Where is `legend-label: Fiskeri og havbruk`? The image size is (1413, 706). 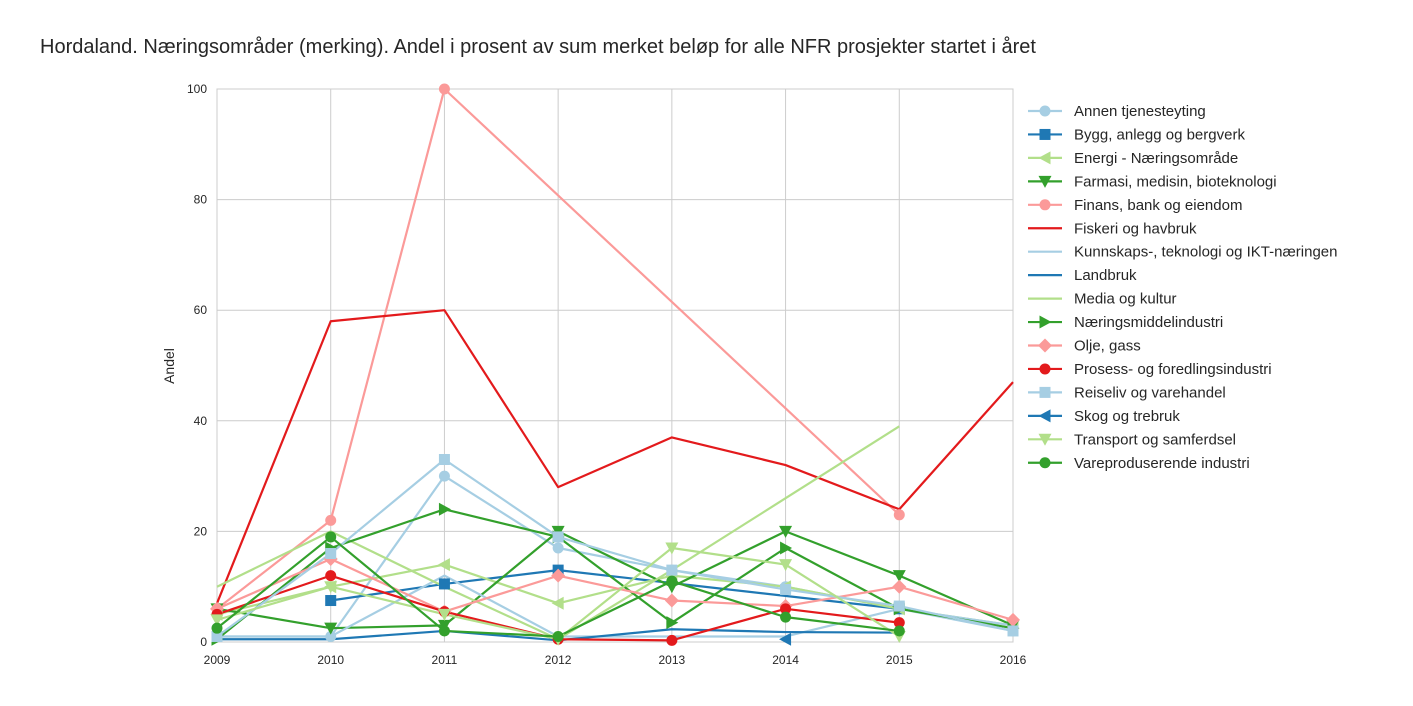
legend-label: Fiskeri og havbruk is located at coordinates (1135, 228).